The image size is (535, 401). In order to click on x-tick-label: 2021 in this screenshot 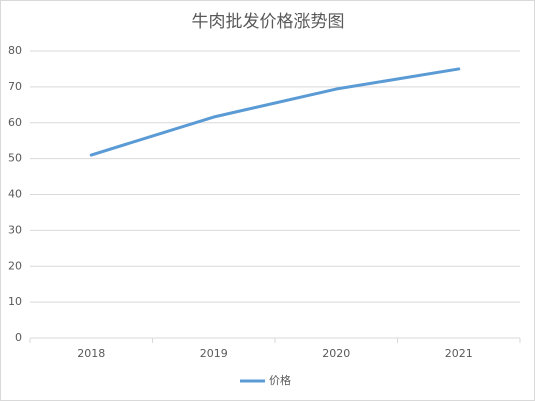, I will do `click(459, 353)`.